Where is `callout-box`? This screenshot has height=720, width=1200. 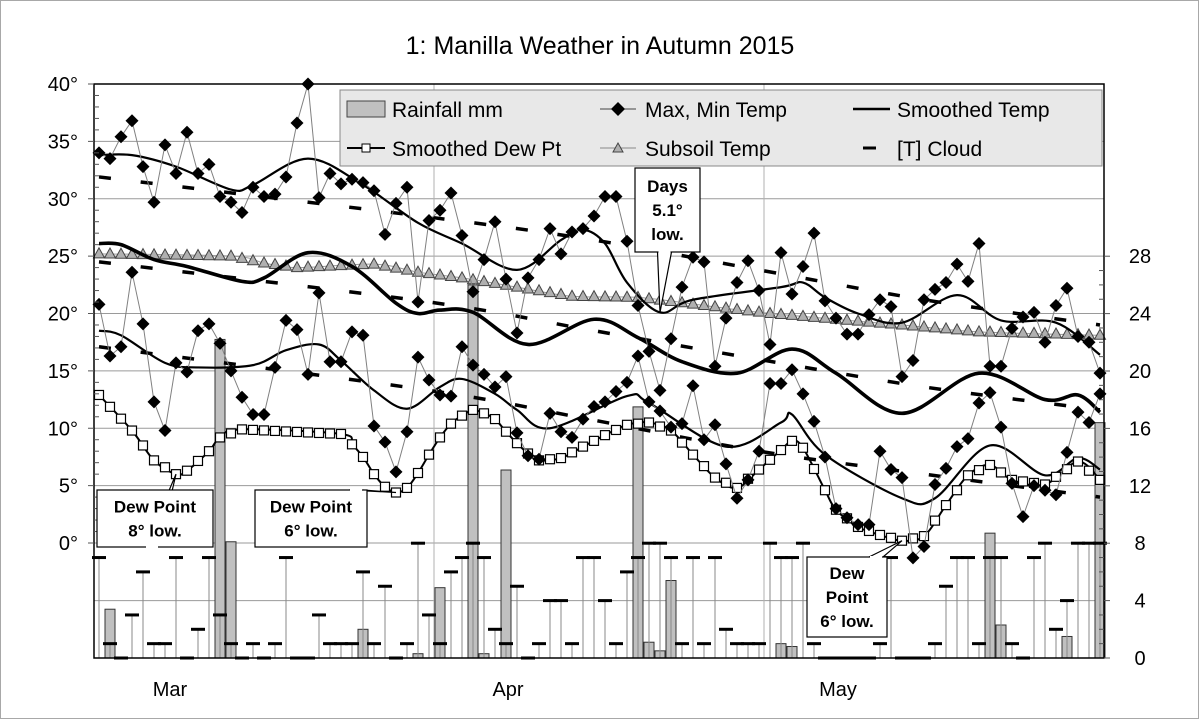 callout-box is located at coordinates (667, 210).